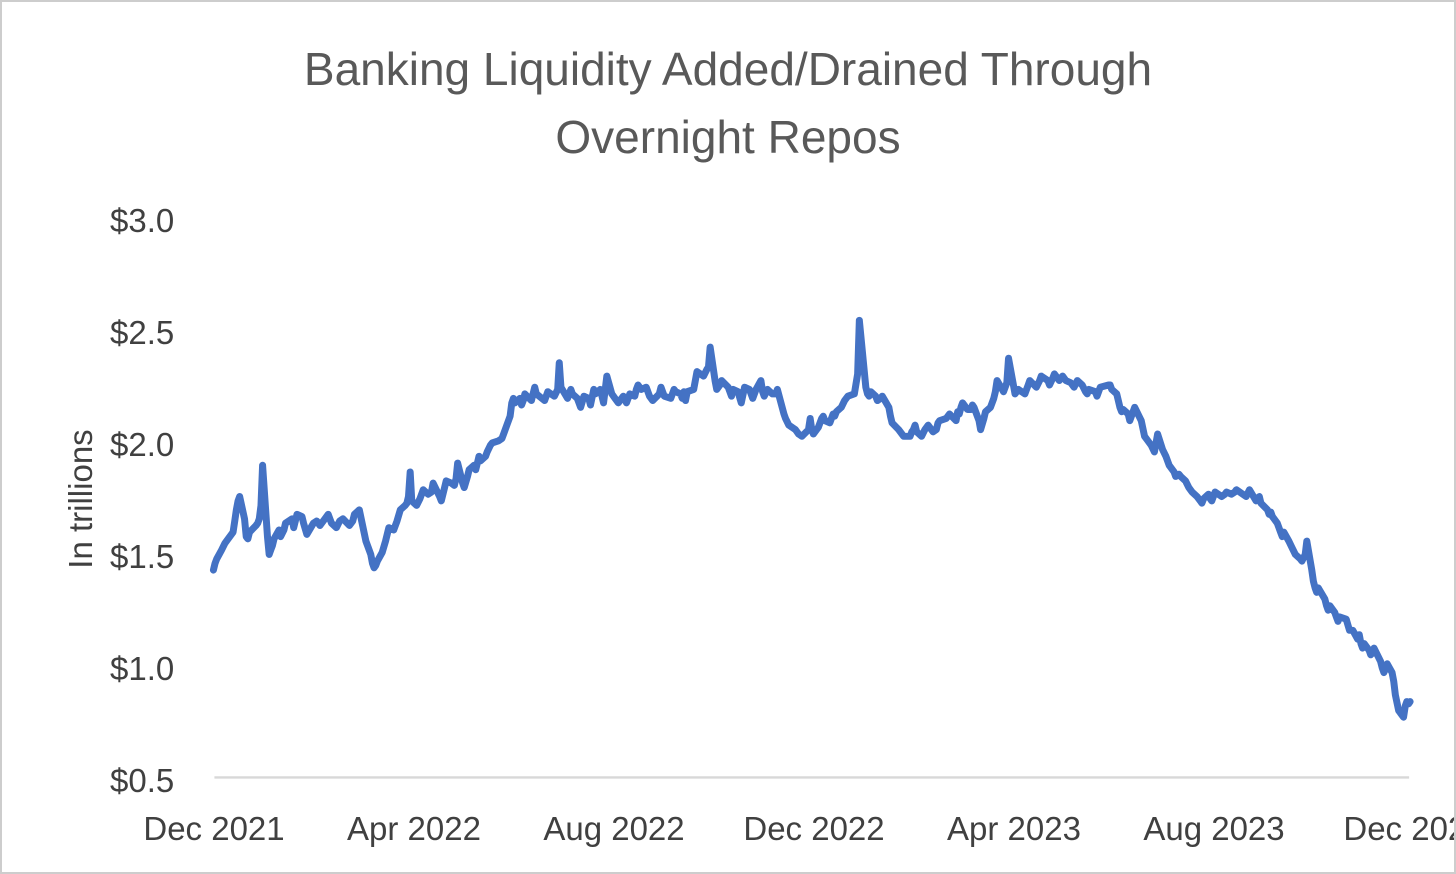  What do you see at coordinates (142, 668) in the screenshot?
I see `y-tick-label: $1.0` at bounding box center [142, 668].